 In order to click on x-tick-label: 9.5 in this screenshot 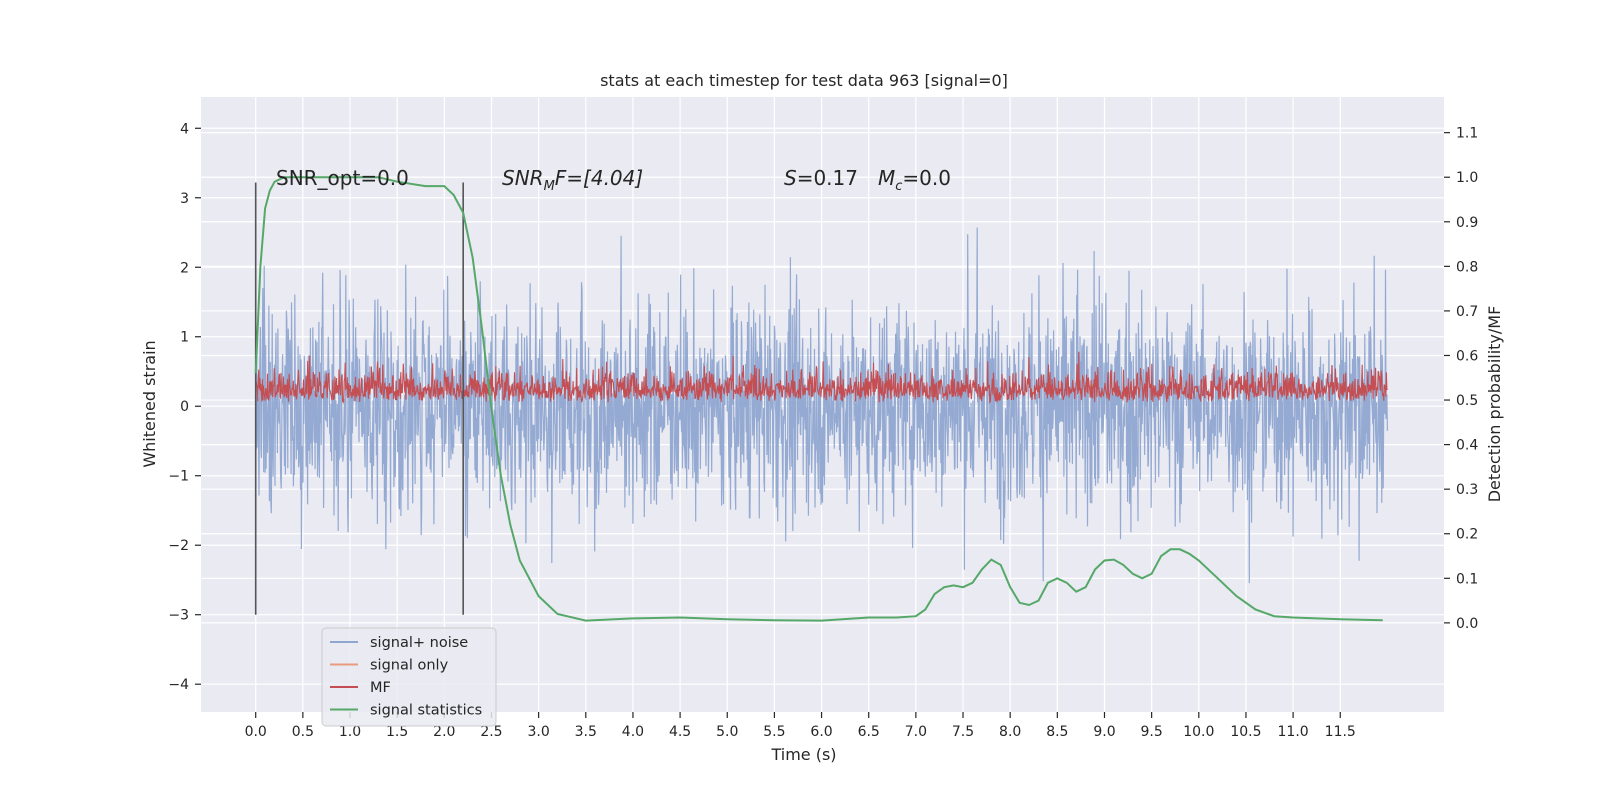, I will do `click(1152, 732)`.